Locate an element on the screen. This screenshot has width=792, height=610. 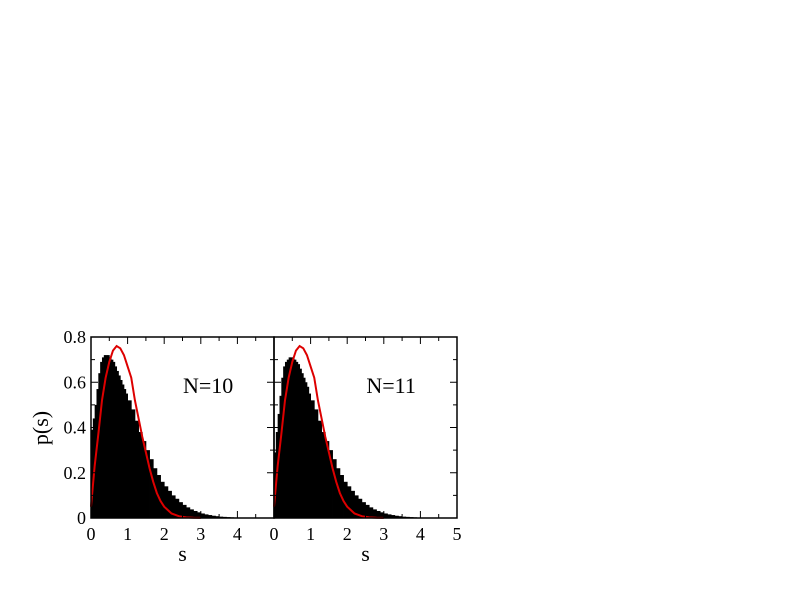
y-tick-label: 0.2 is located at coordinates (75, 473).